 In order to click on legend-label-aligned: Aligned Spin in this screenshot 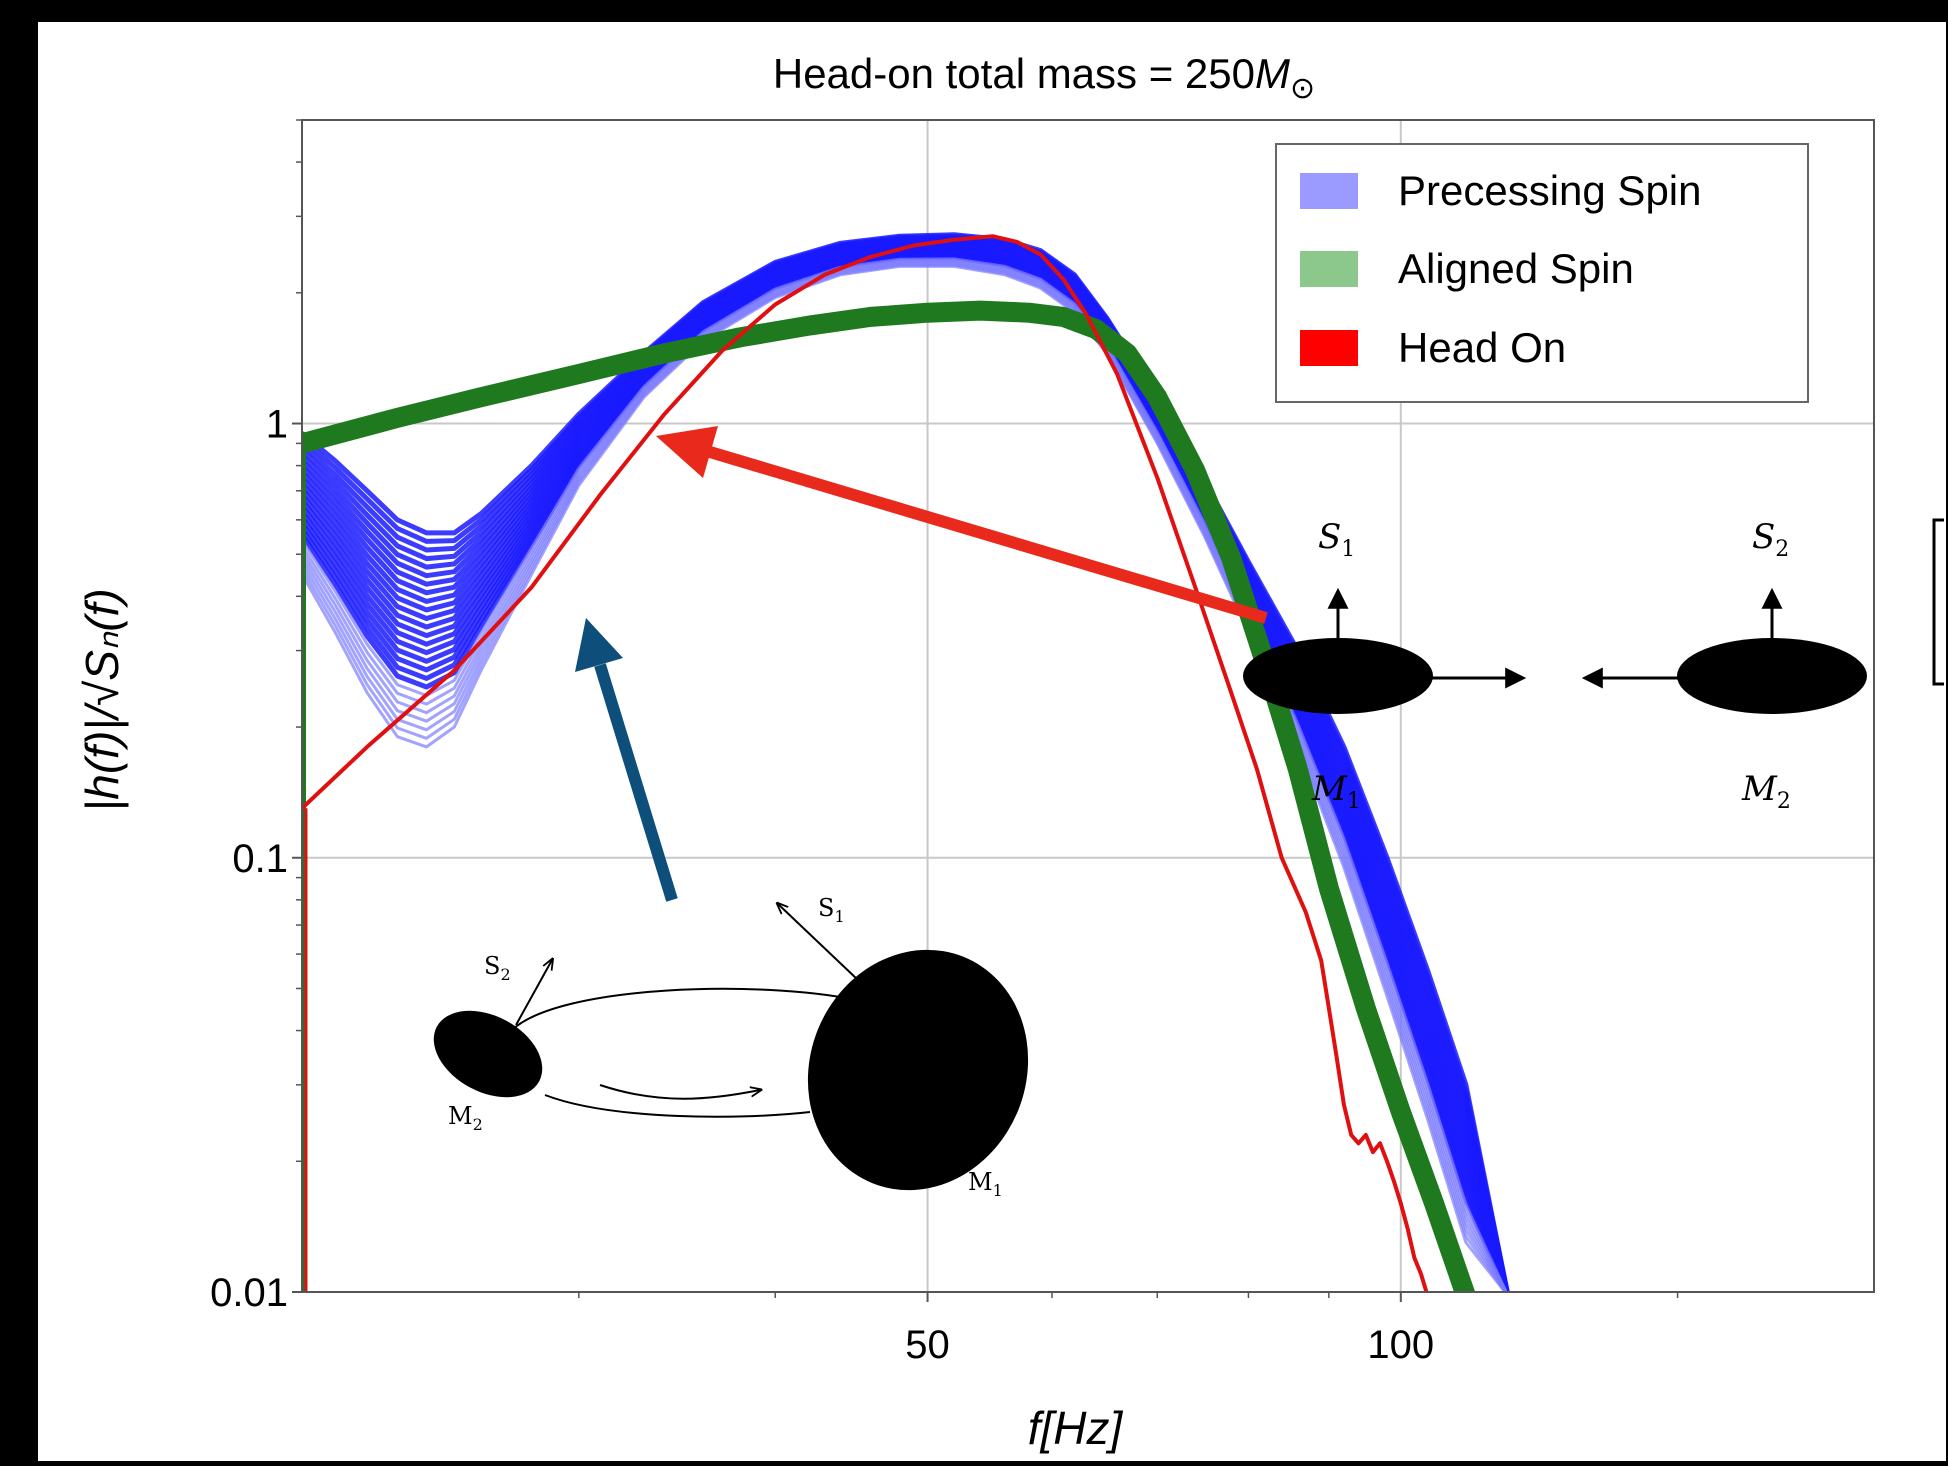, I will do `click(1516, 268)`.